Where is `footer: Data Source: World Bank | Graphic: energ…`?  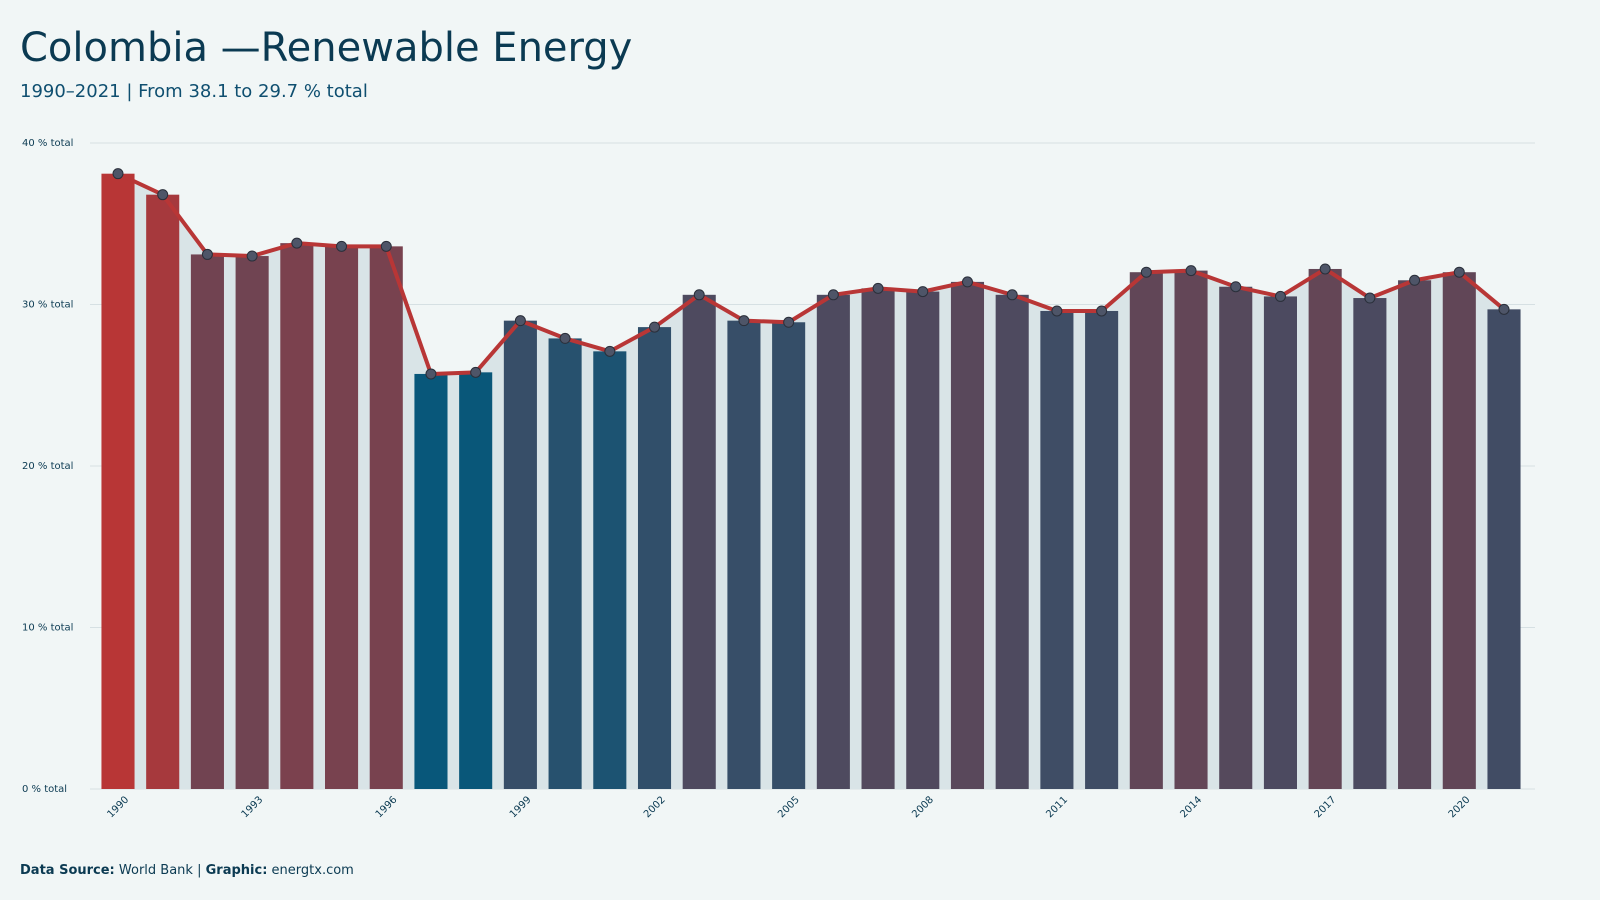
footer: Data Source: World Bank | Graphic: energ… is located at coordinates (187, 870).